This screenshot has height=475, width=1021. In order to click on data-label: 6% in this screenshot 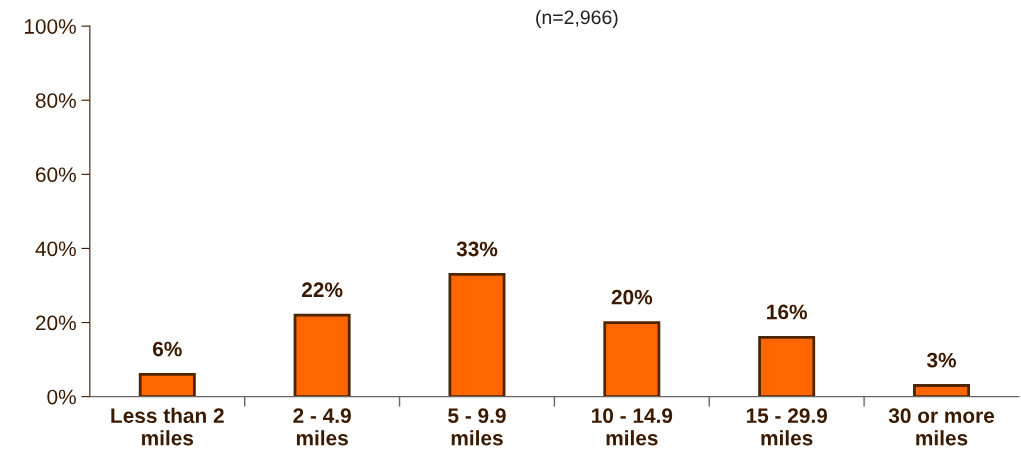, I will do `click(167, 349)`.